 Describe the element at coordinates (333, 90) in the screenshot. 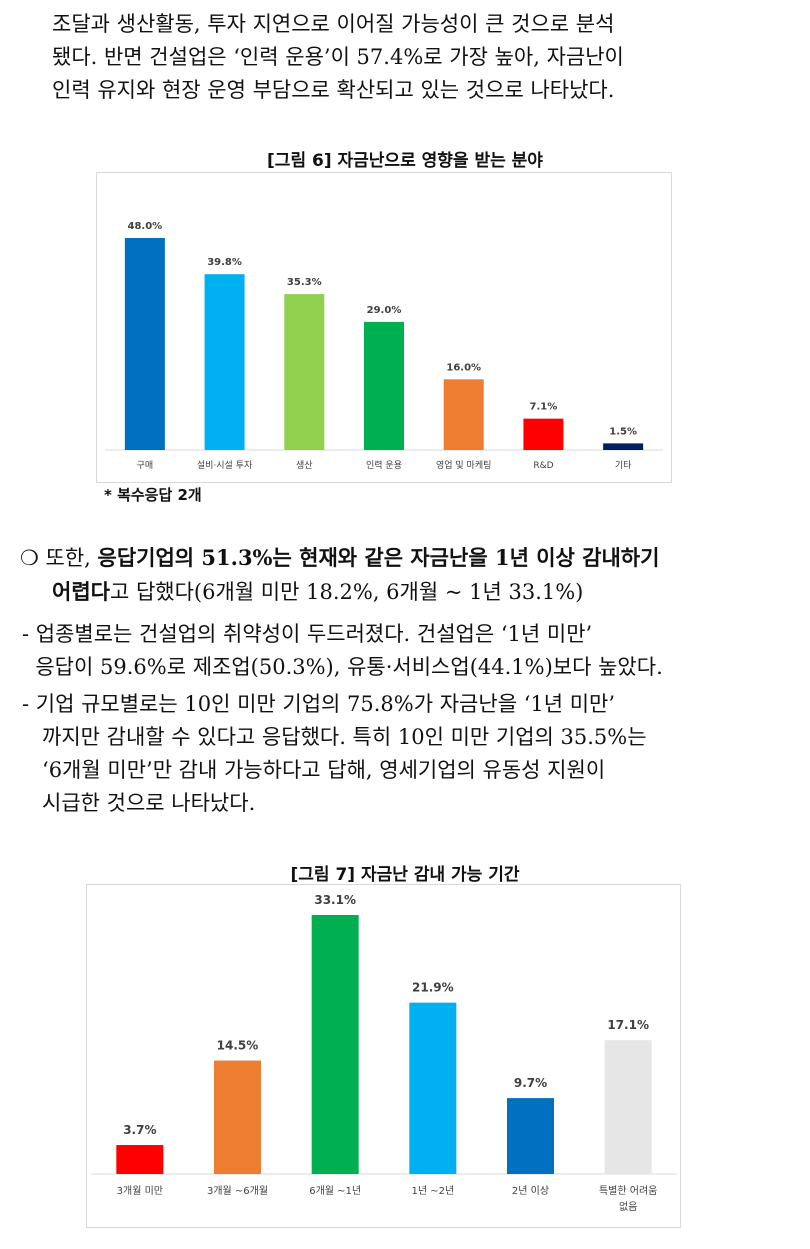

I see `intro-line: 인력 유지와 현장 운영 부담으로 확산되고 있는 것으로 나타났다.` at that location.